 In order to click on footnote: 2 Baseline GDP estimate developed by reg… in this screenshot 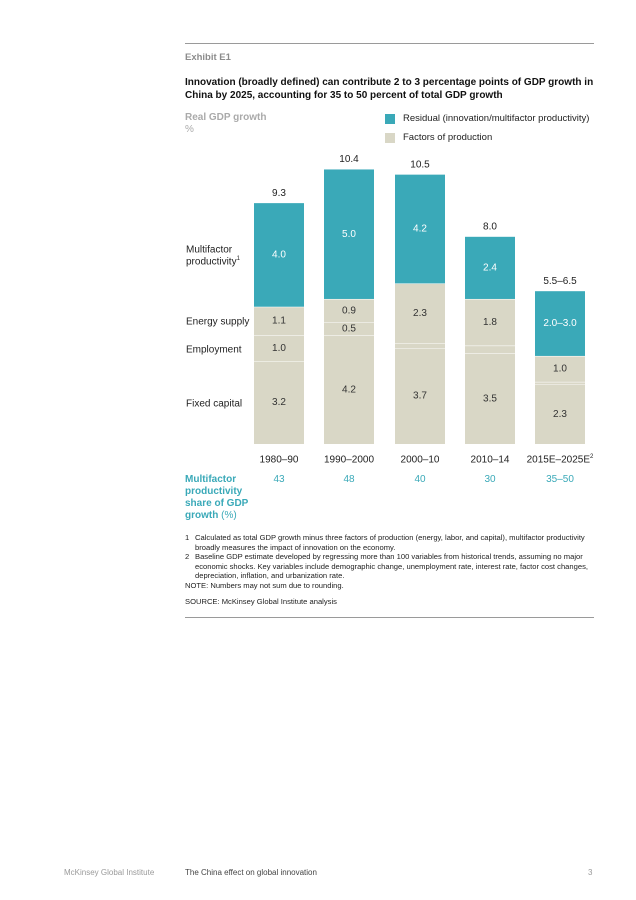, I will do `click(389, 566)`.